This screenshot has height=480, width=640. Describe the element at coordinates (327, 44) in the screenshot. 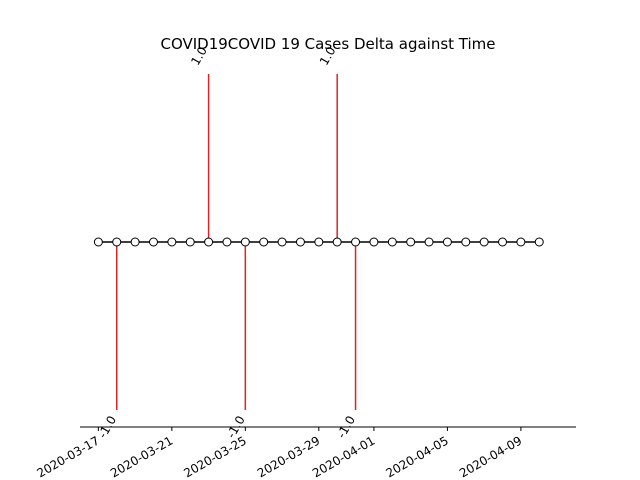

I see `chart-title: COVID19COVID 19 Cases Delta against Time` at that location.